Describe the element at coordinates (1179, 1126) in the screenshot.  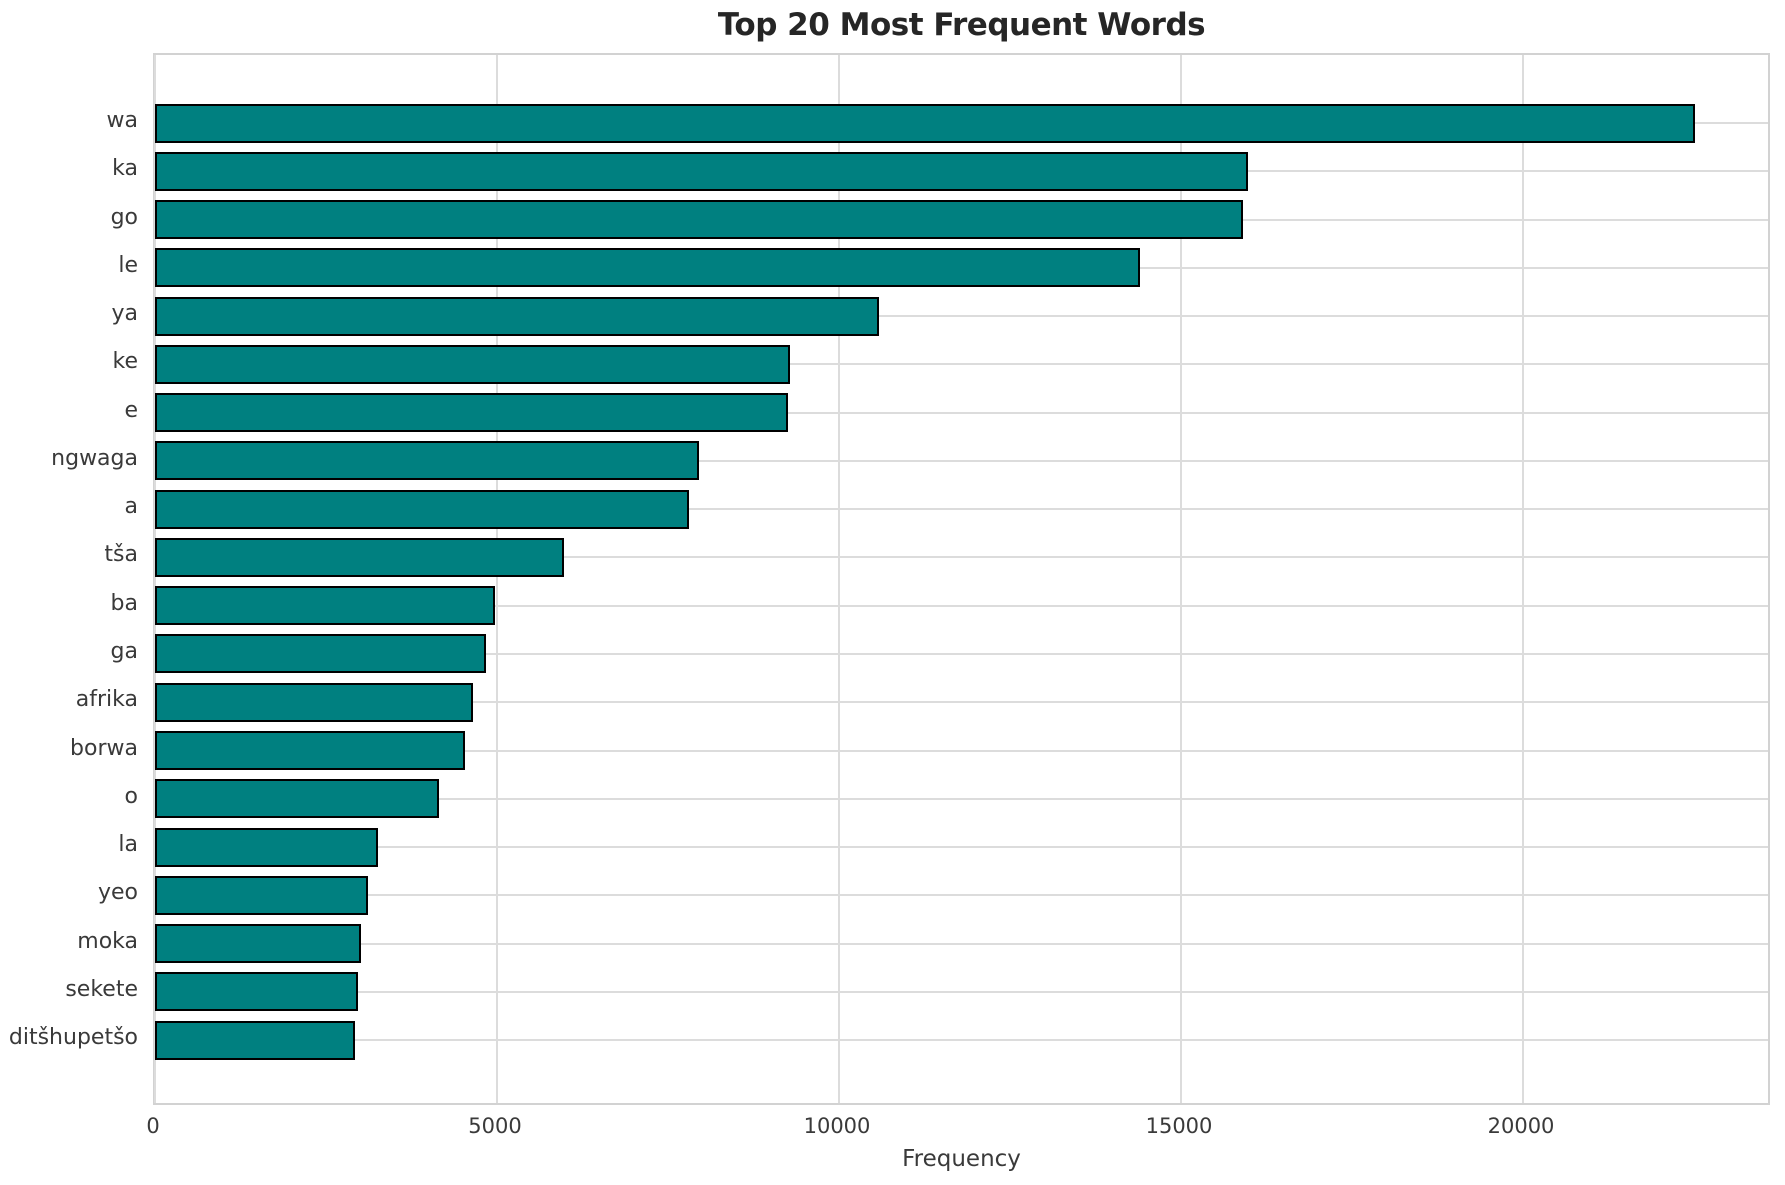
I see `x-tick-label: 15000` at that location.